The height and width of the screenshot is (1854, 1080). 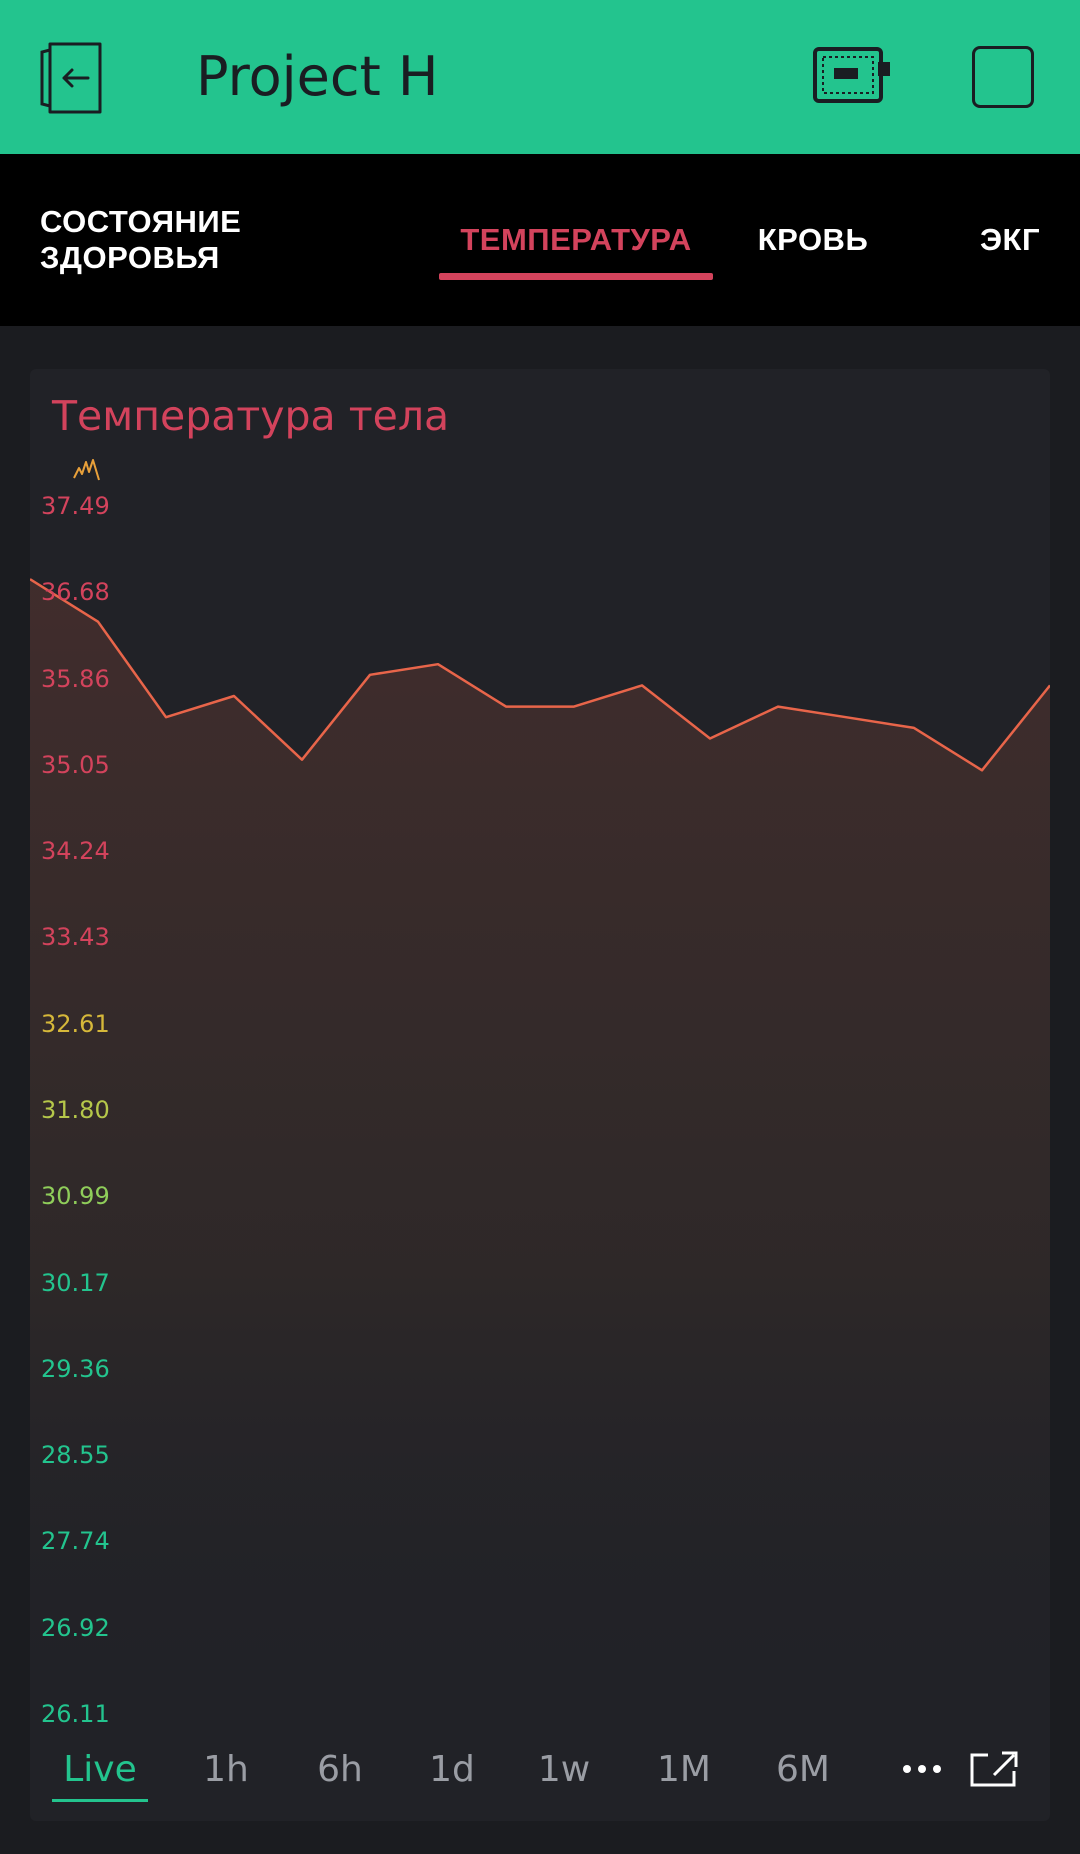 What do you see at coordinates (803, 1769) in the screenshot?
I see `range-6m: 6M` at bounding box center [803, 1769].